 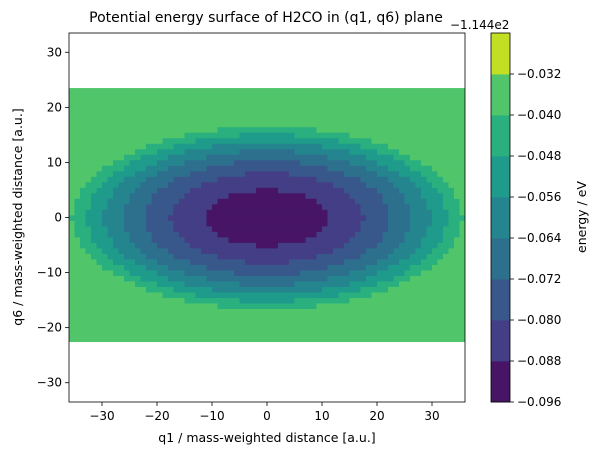 I want to click on colorbar-frame, so click(x=500, y=217).